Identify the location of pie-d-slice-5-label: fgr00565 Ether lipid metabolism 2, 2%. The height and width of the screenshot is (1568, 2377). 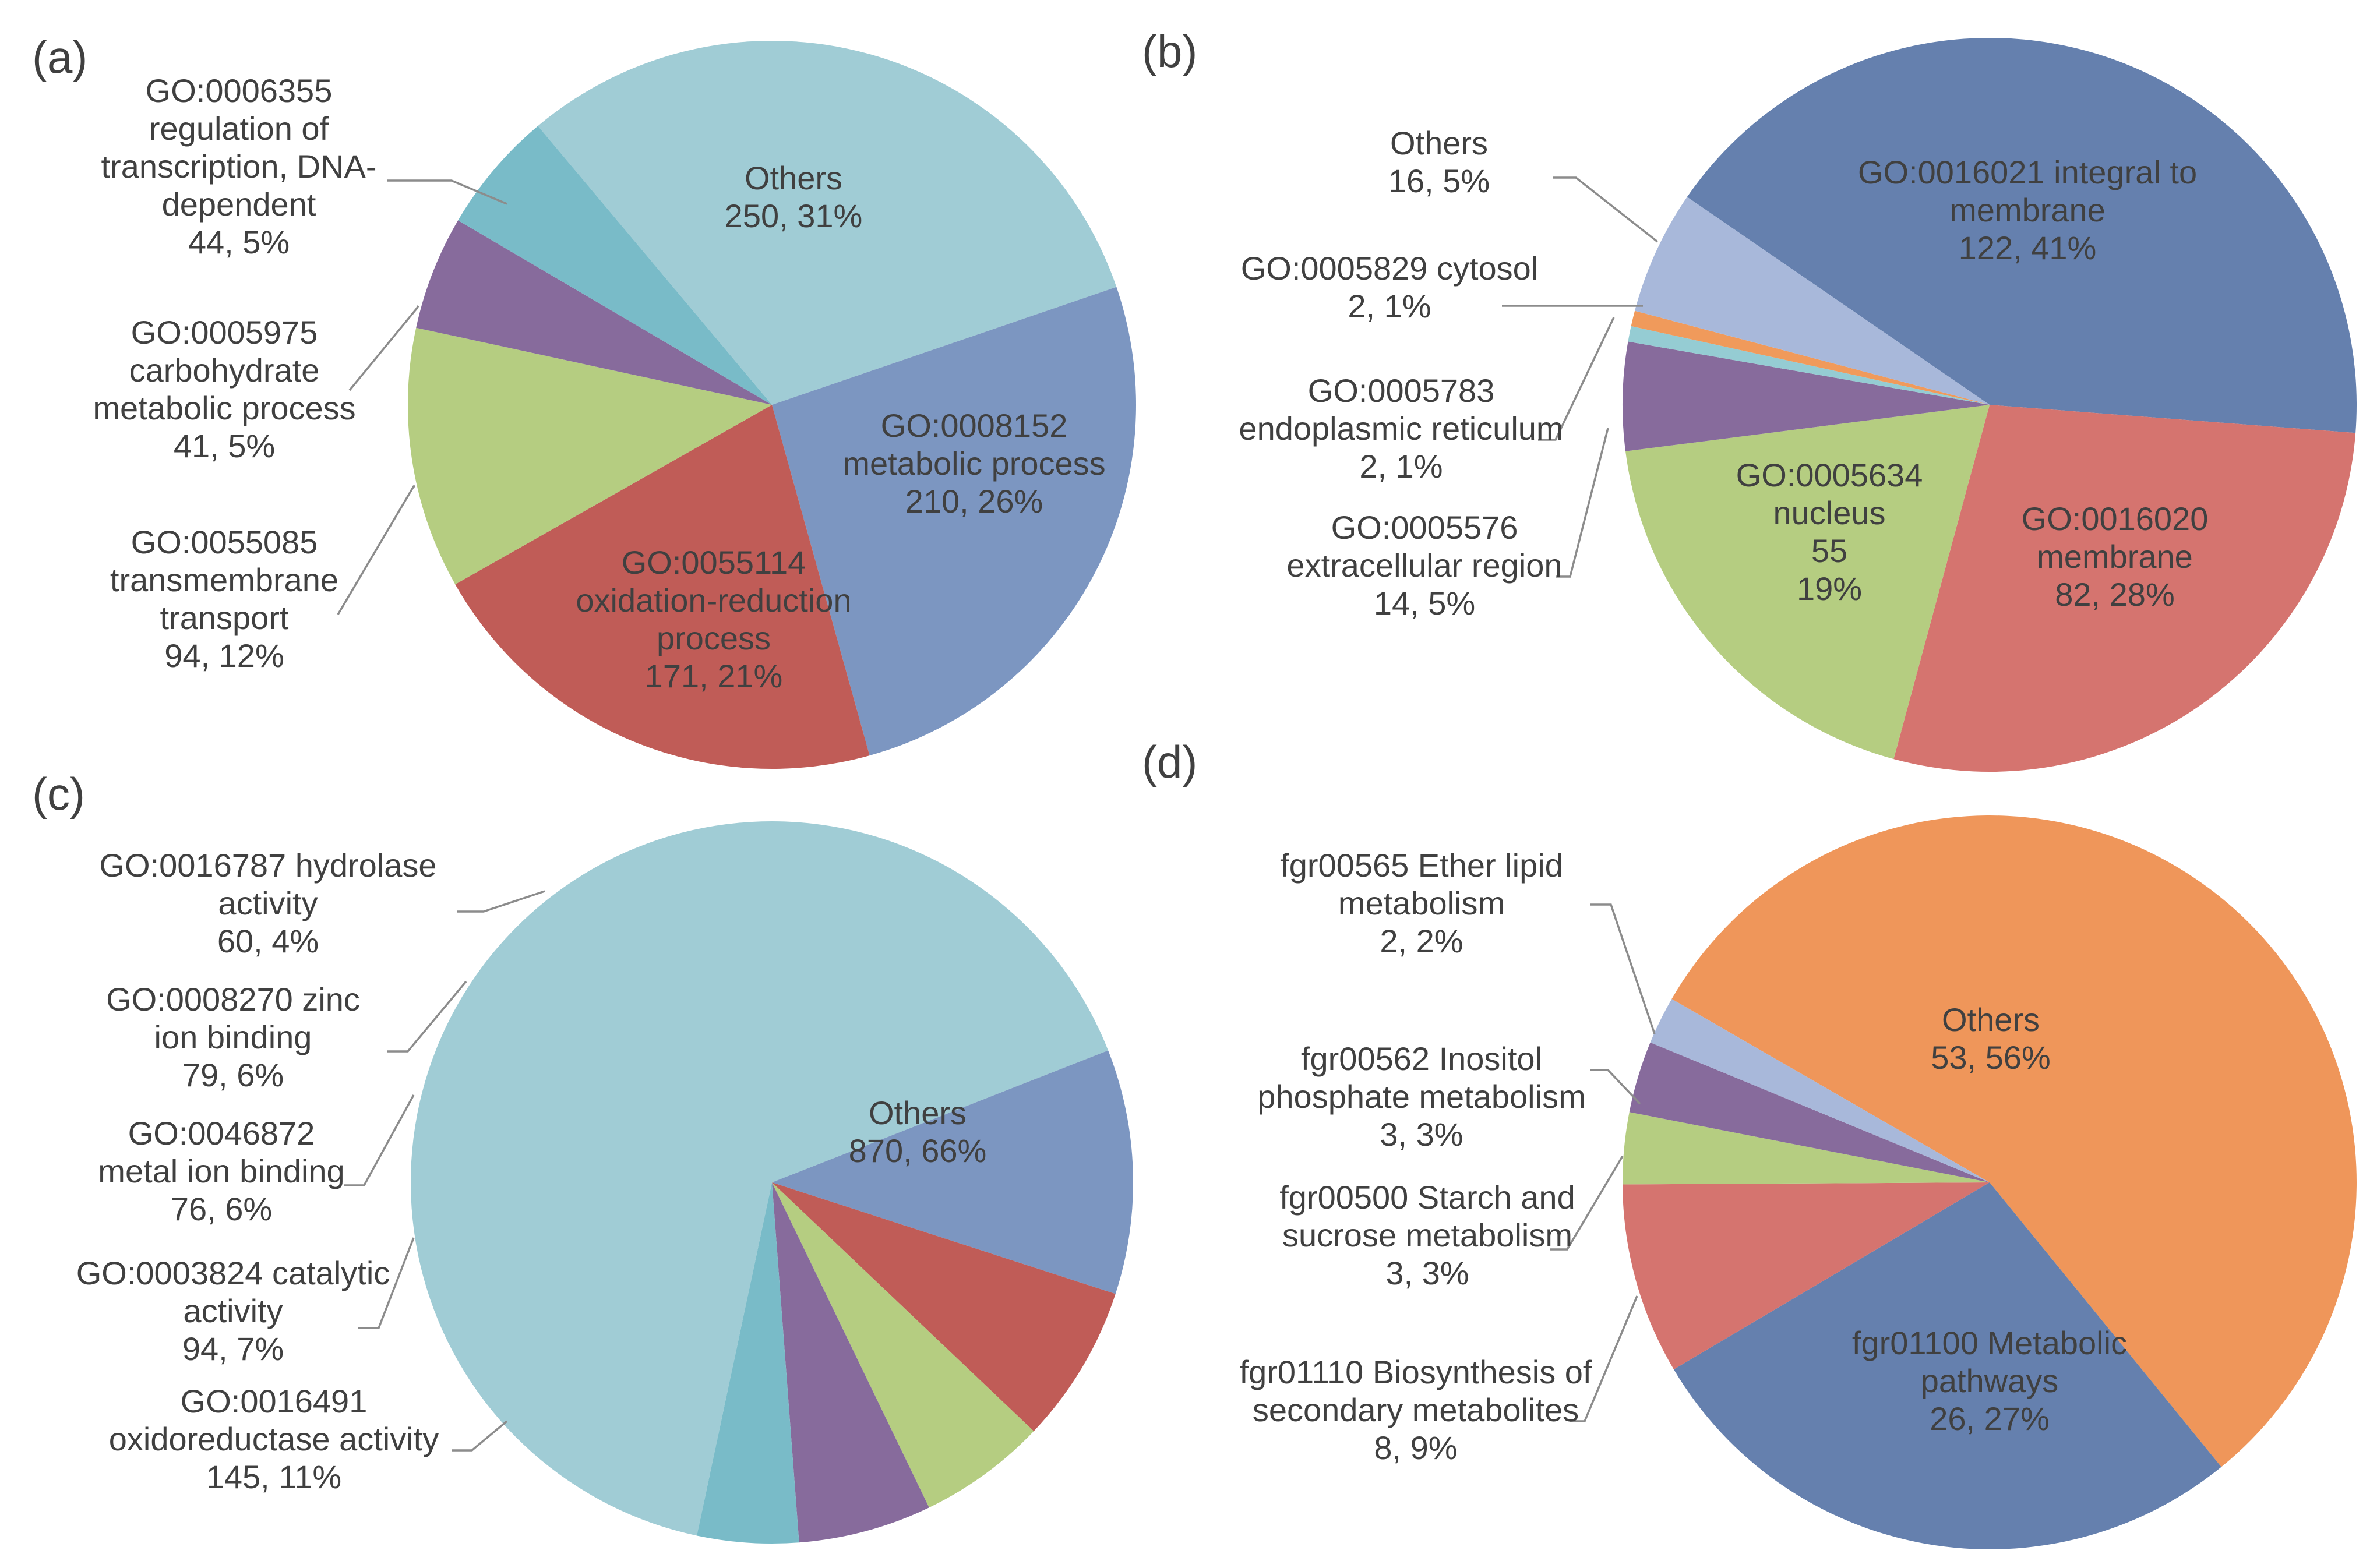
(1422, 903).